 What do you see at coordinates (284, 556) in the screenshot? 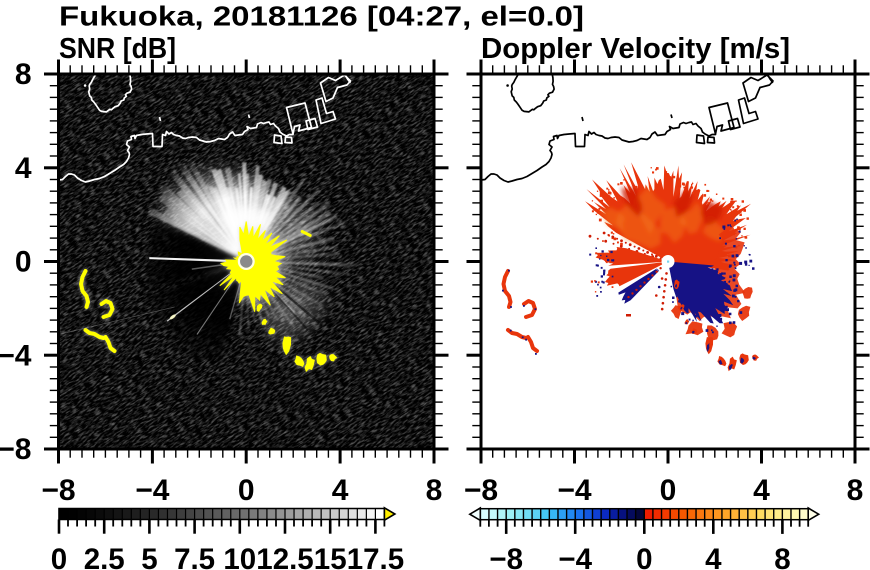
I see `svg-text: 12.5` at bounding box center [284, 556].